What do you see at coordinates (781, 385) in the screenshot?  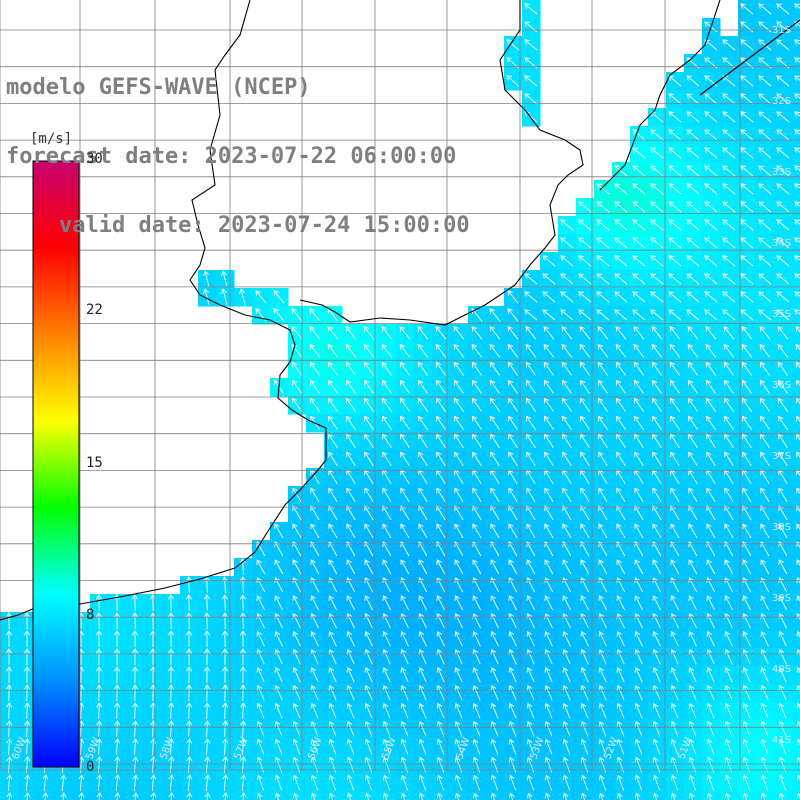 I see `lat-label: 36S` at bounding box center [781, 385].